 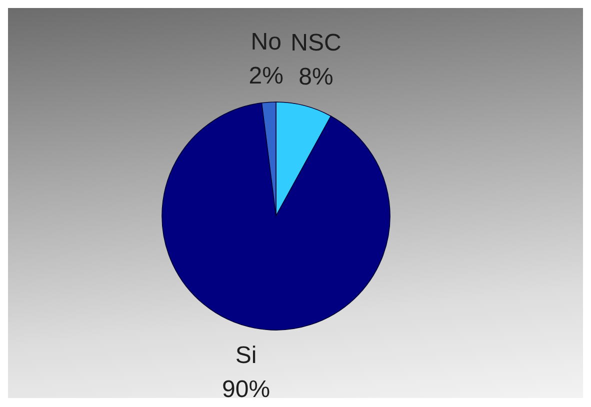 What do you see at coordinates (246, 389) in the screenshot?
I see `data-label: 90%` at bounding box center [246, 389].